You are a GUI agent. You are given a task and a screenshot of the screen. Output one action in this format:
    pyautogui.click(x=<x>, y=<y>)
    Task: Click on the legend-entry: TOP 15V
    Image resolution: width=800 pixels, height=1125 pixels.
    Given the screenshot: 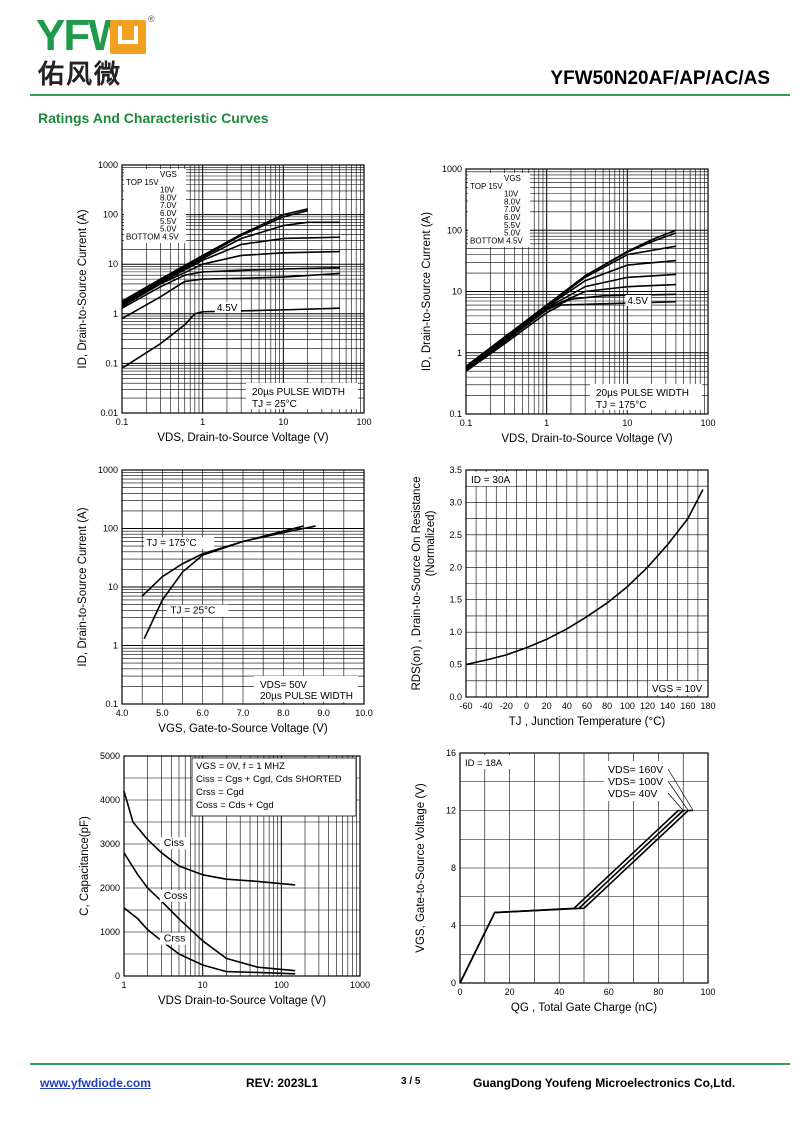 What is the action you would take?
    pyautogui.click(x=142, y=182)
    